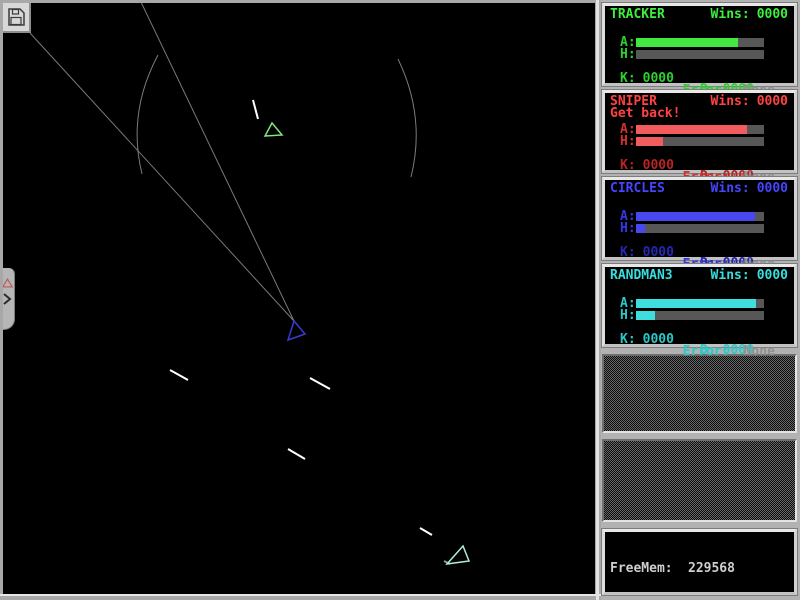 This screenshot has width=800, height=600. What do you see at coordinates (699, 14) in the screenshot?
I see `panel-title-row: TRACKER Wins: 0000` at bounding box center [699, 14].